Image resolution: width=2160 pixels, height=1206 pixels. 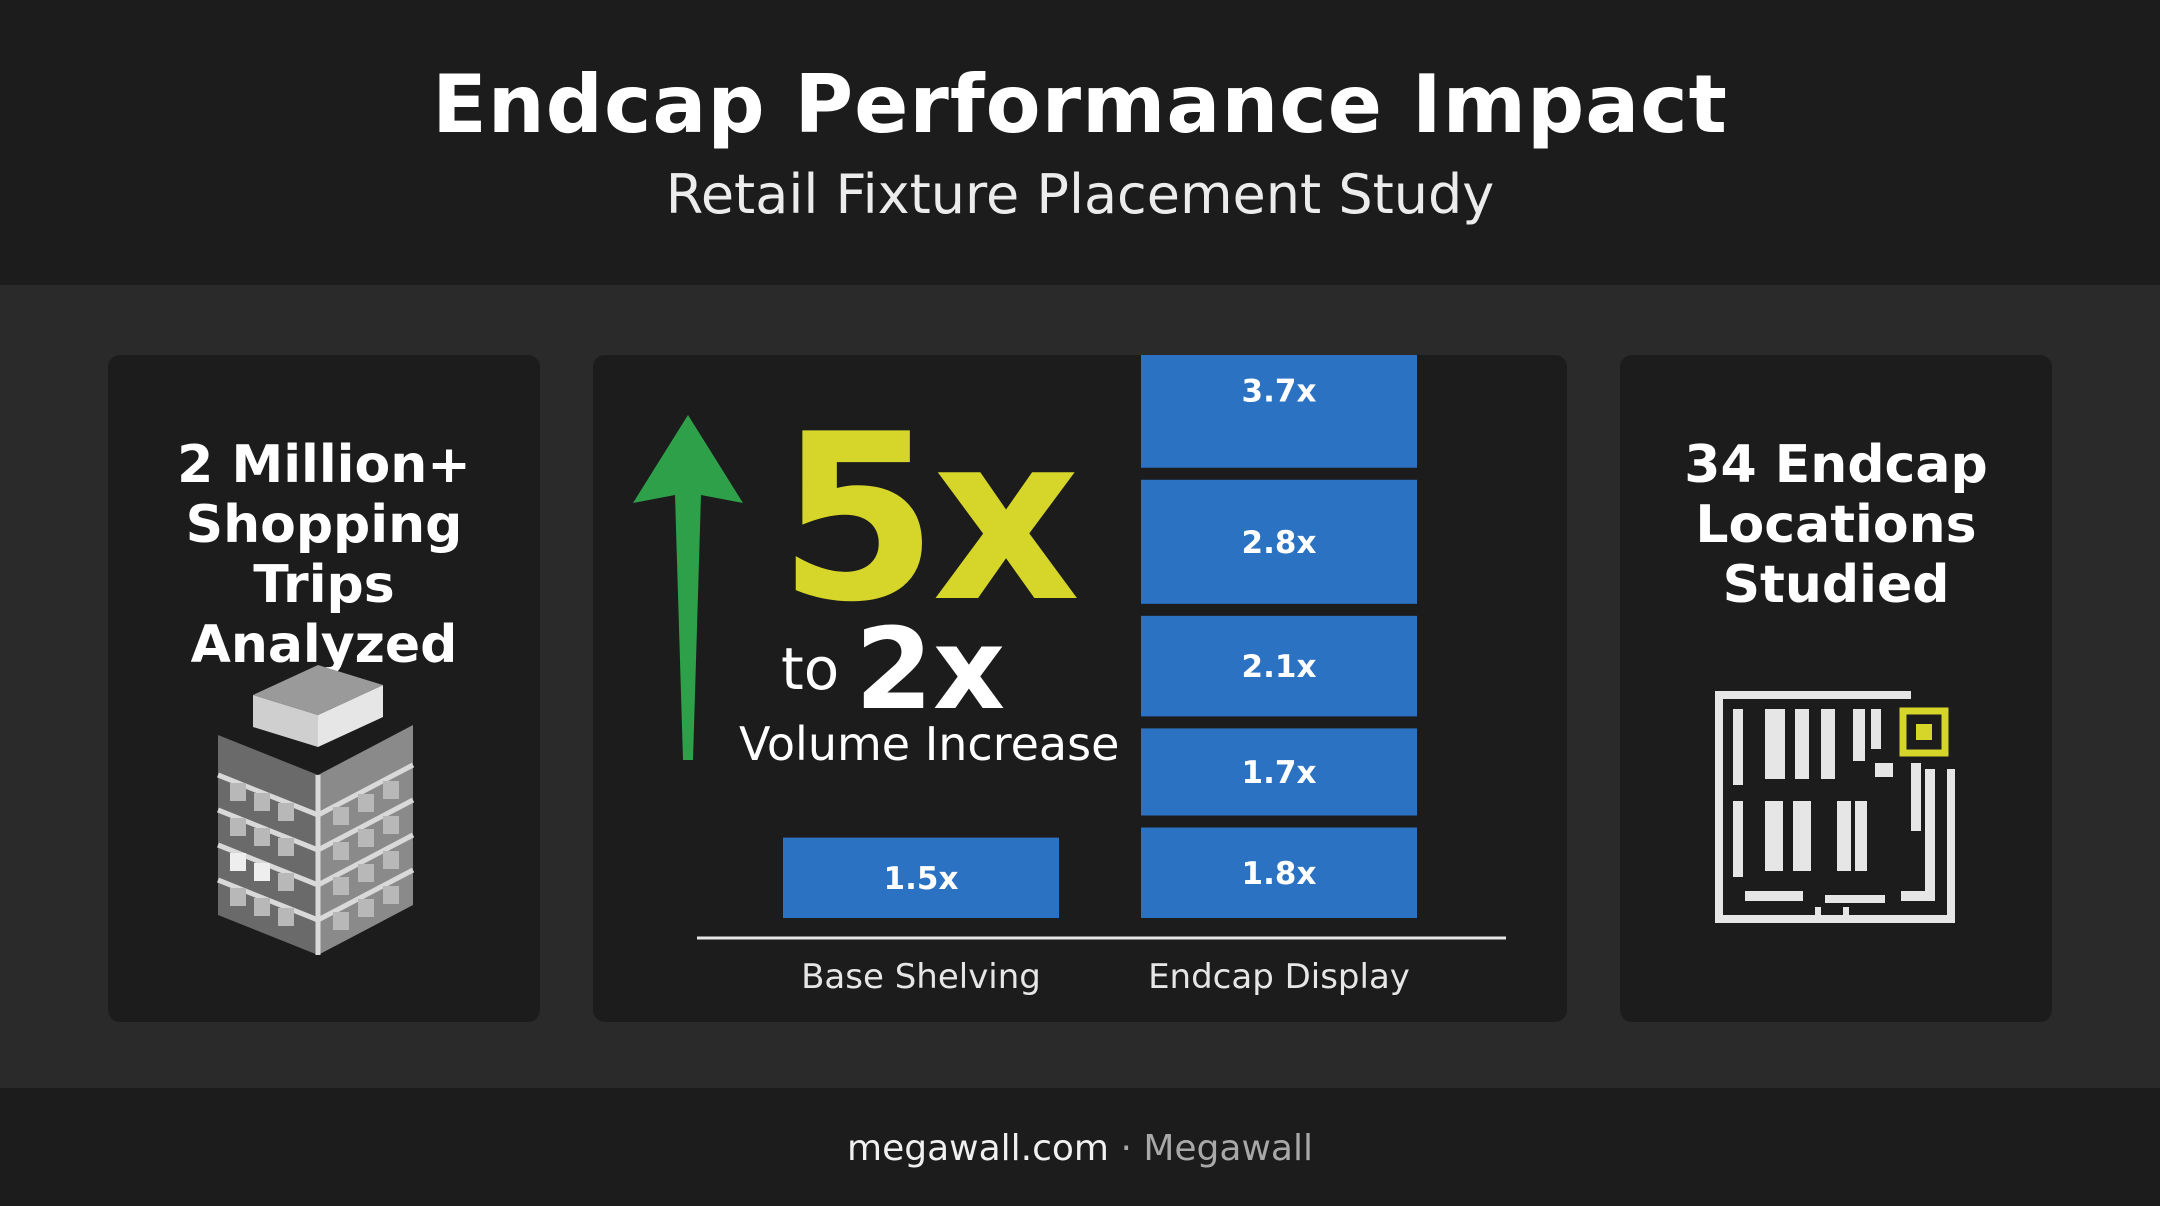 I want to click on trips-stat-line2: Analyzed, so click(x=324, y=645).